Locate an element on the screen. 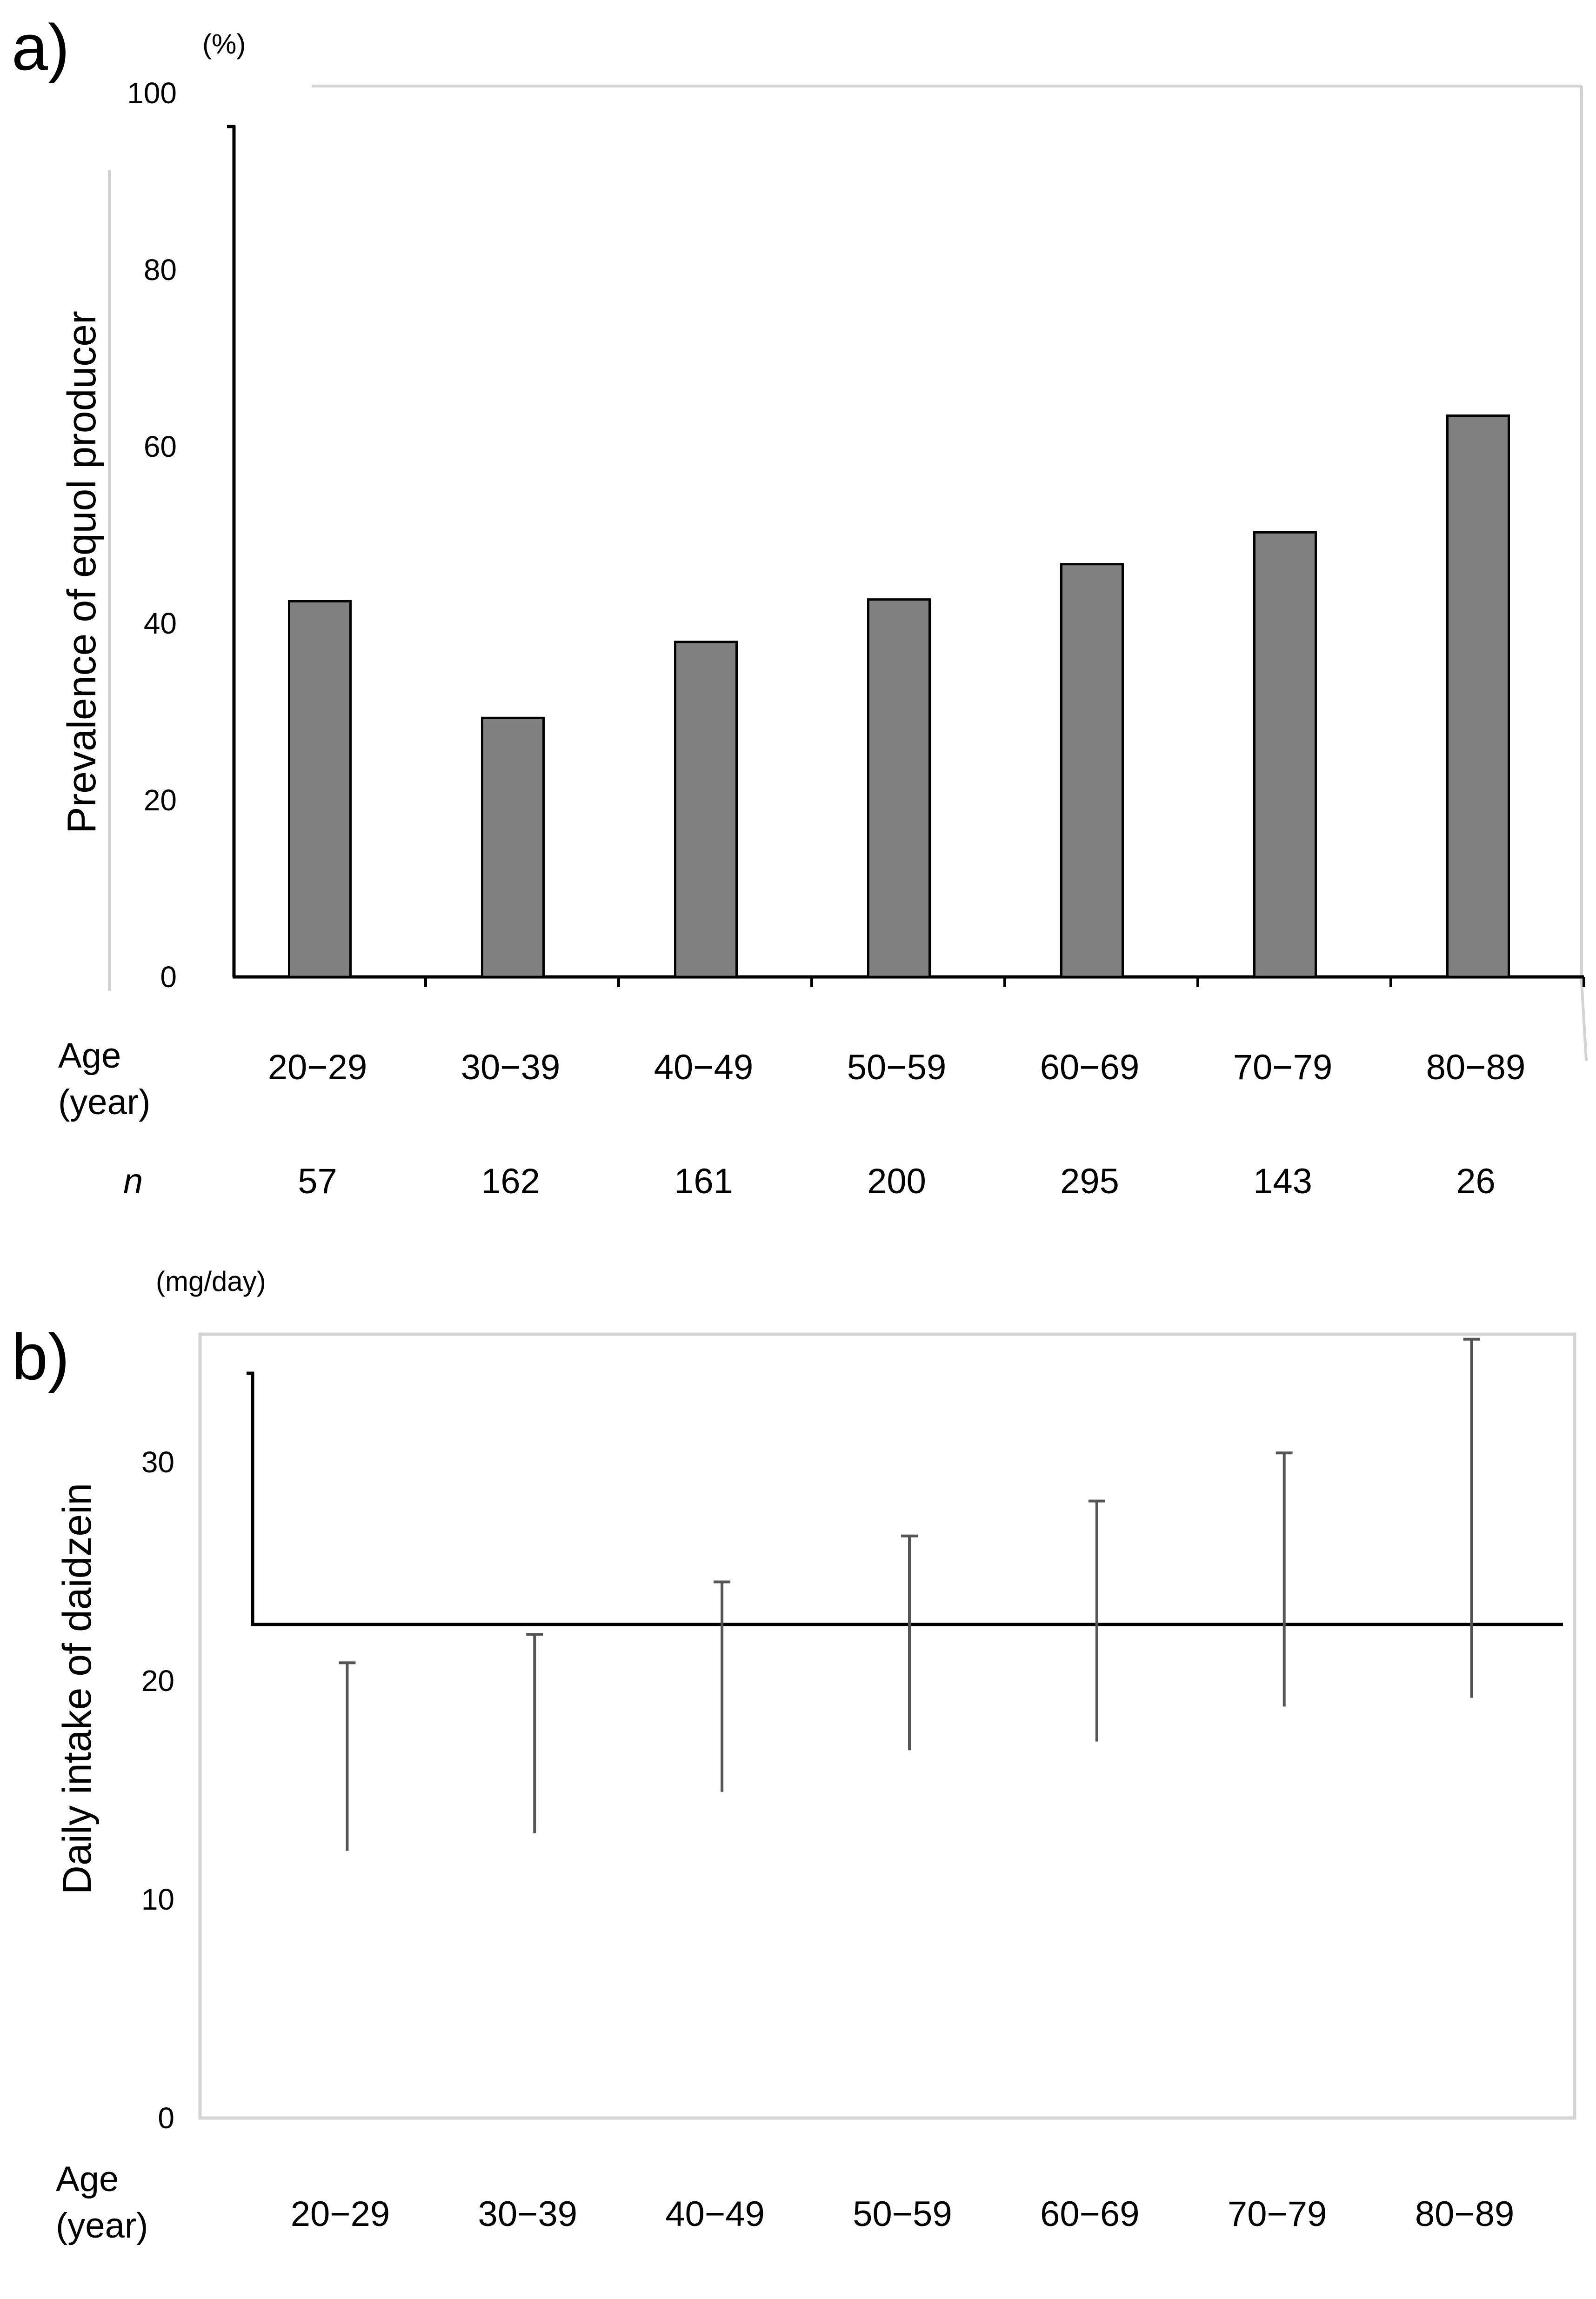 The height and width of the screenshot is (2299, 1596). y-tick-label: 100 is located at coordinates (152, 93).